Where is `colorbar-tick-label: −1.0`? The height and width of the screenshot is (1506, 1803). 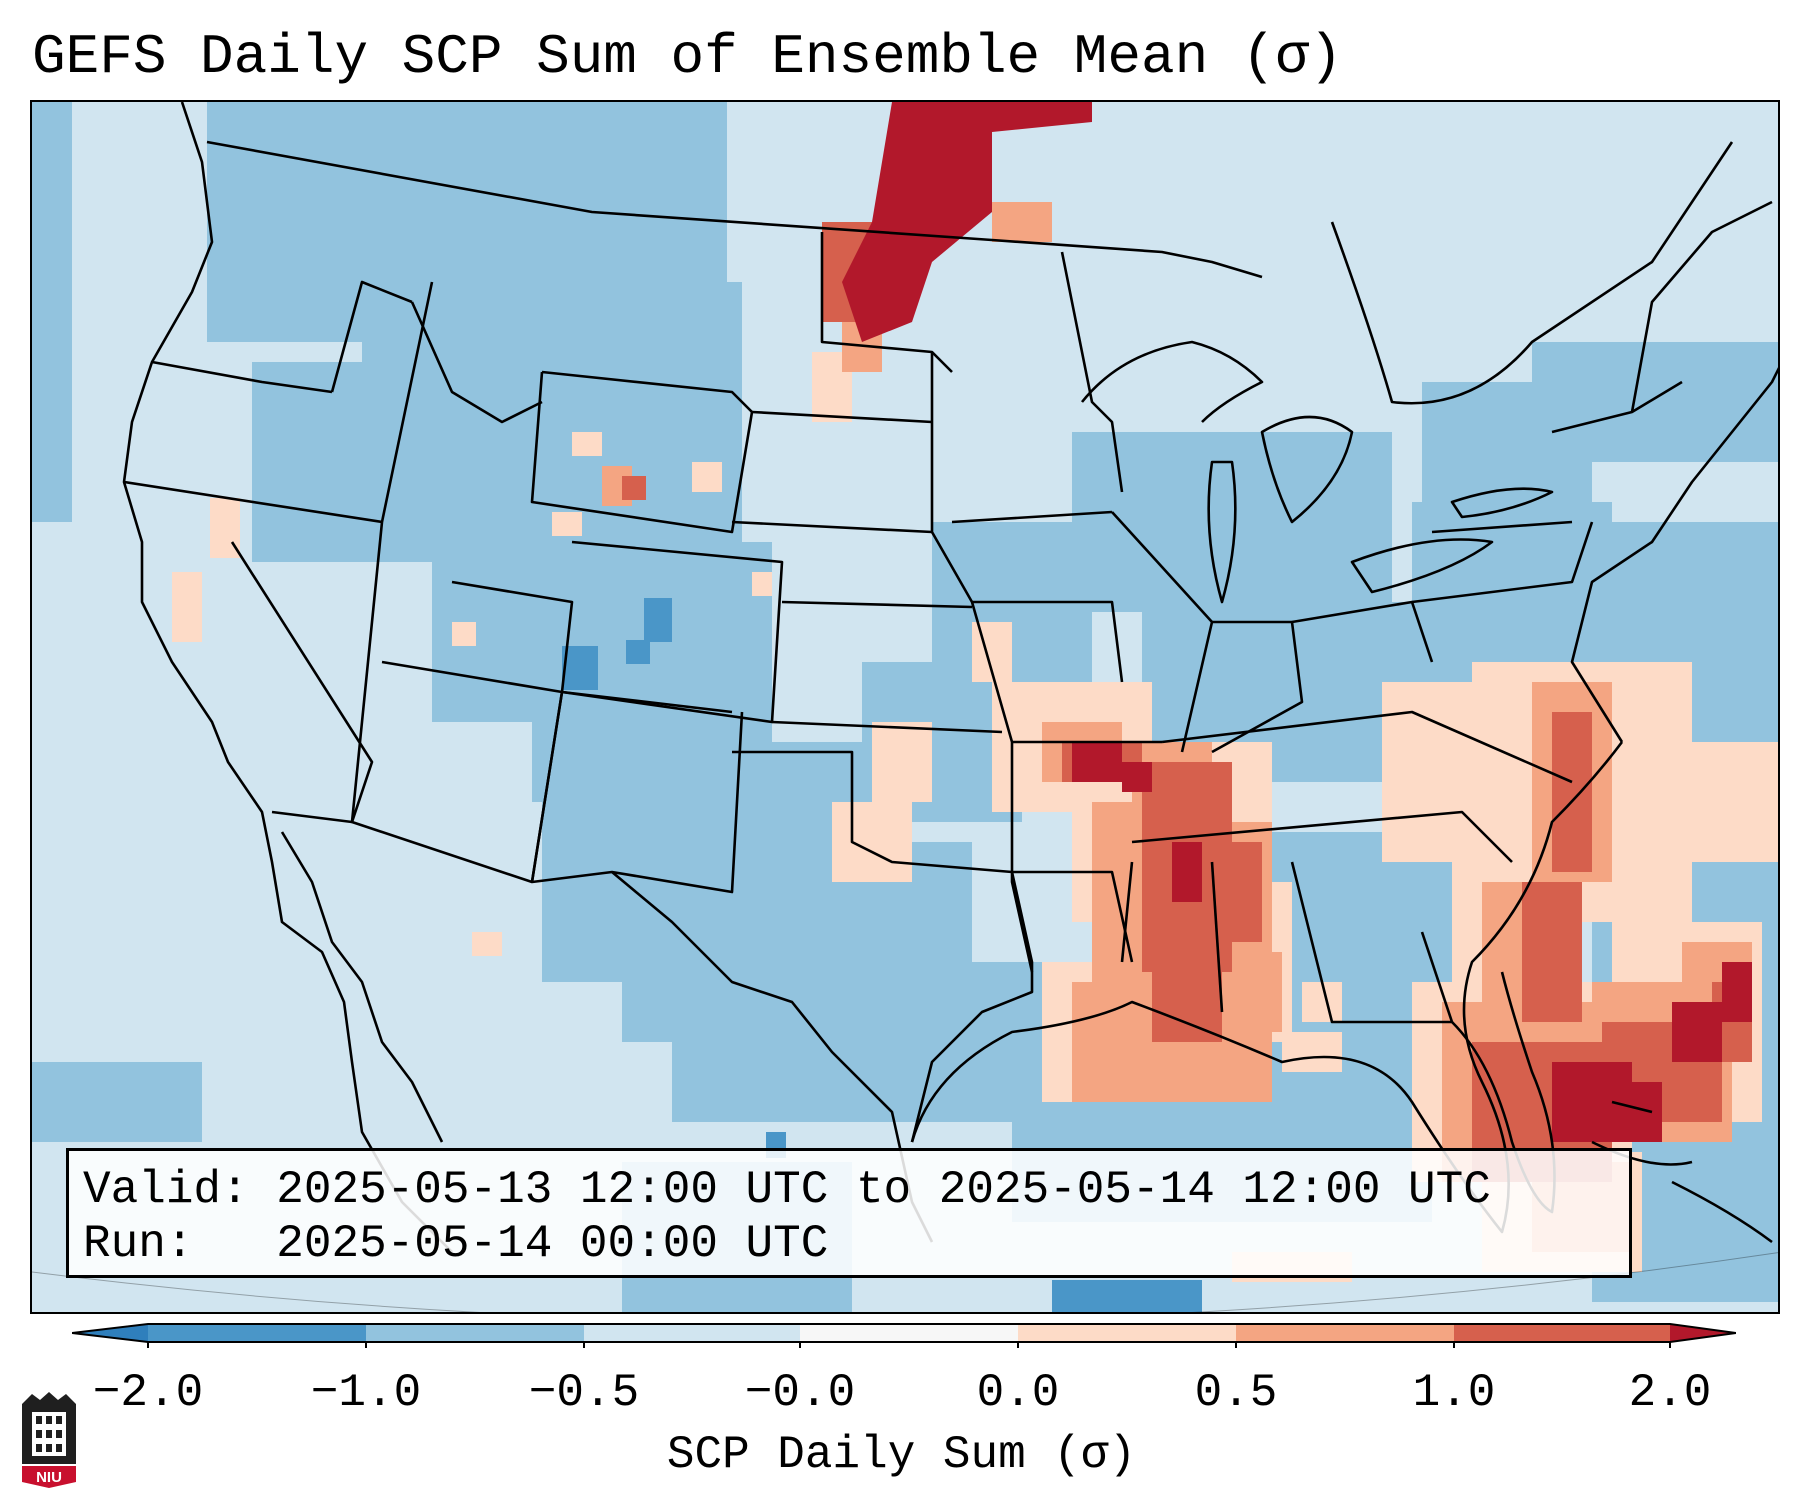
colorbar-tick-label: −1.0 is located at coordinates (366, 1393).